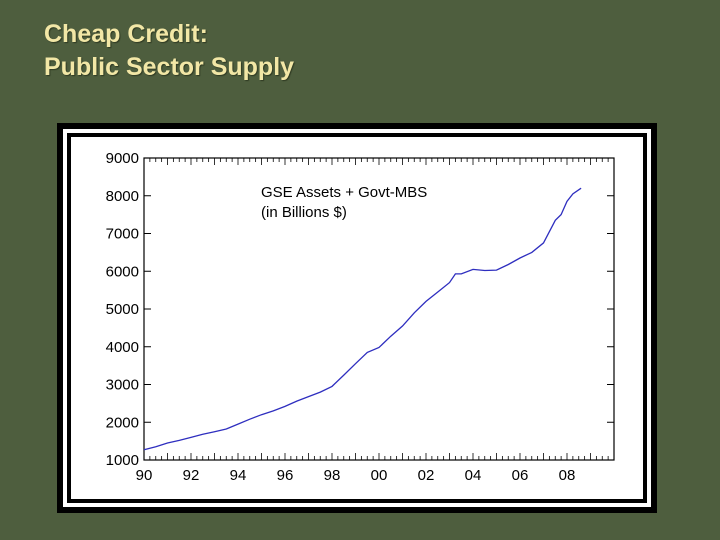 This screenshot has height=540, width=720. Describe the element at coordinates (122, 196) in the screenshot. I see `y-tick-label-8000: 8000` at that location.